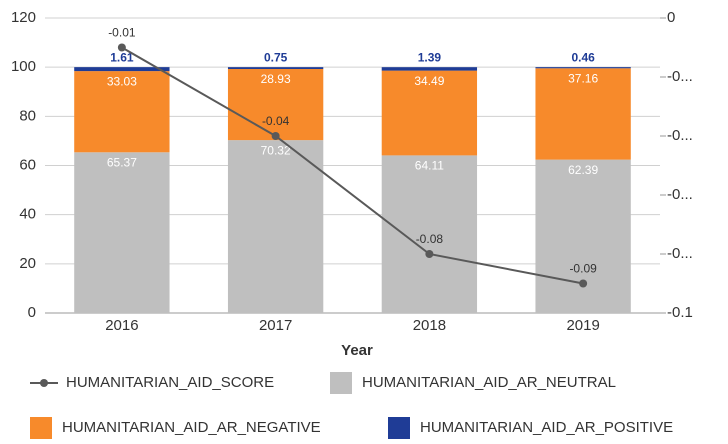 The height and width of the screenshot is (444, 728). Describe the element at coordinates (583, 57) in the screenshot. I see `data-label: 0.46` at that location.